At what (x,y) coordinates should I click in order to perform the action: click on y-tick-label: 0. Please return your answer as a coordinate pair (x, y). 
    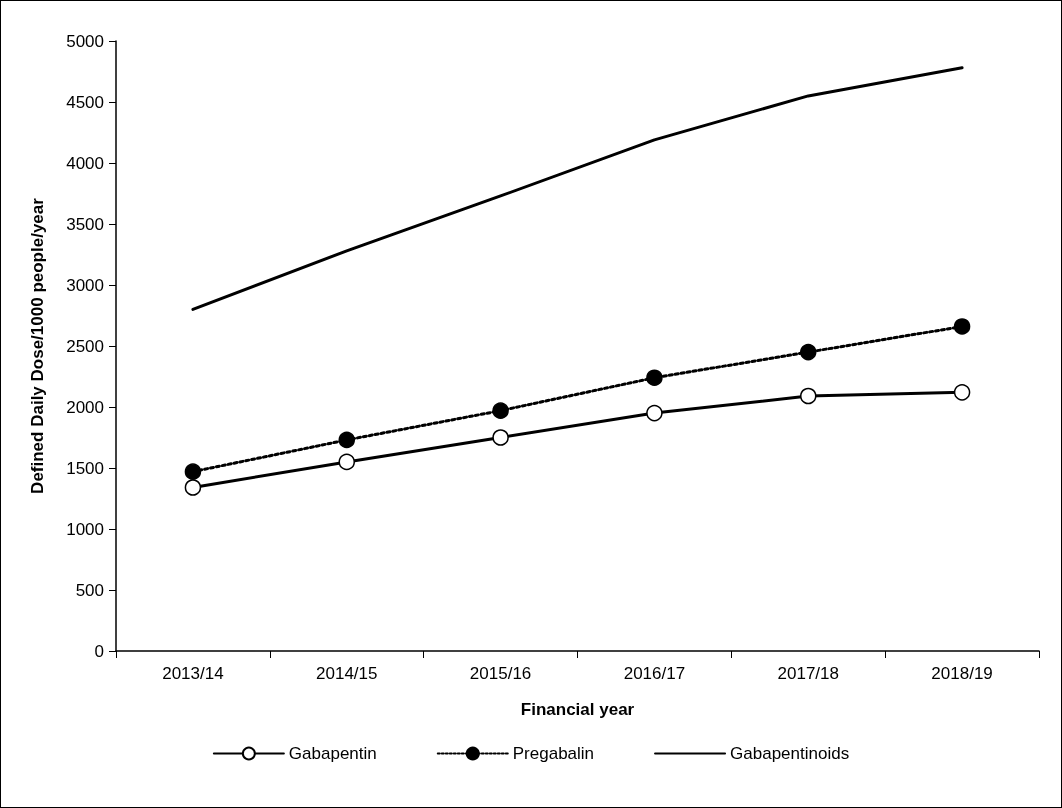
    Looking at the image, I should click on (99, 651).